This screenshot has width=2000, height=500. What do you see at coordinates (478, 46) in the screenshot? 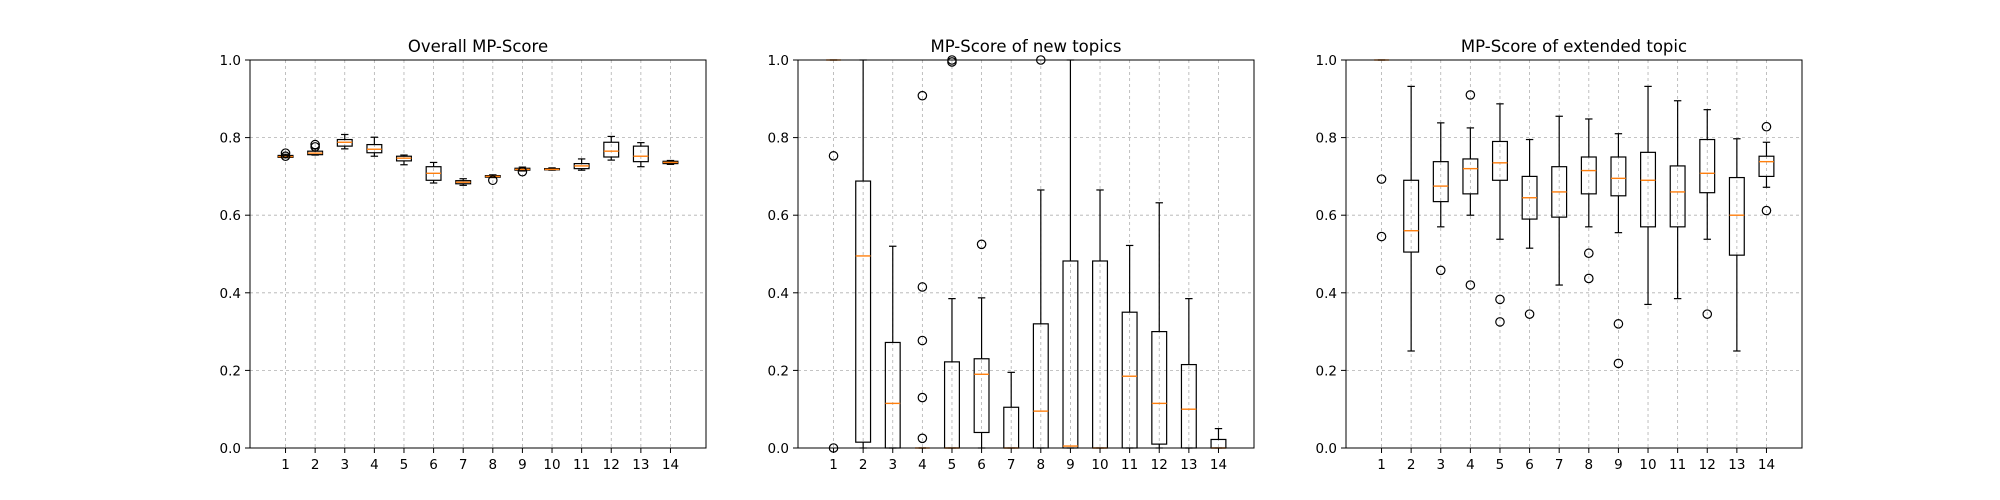
I see `panel-title: Overall MP-Score` at bounding box center [478, 46].